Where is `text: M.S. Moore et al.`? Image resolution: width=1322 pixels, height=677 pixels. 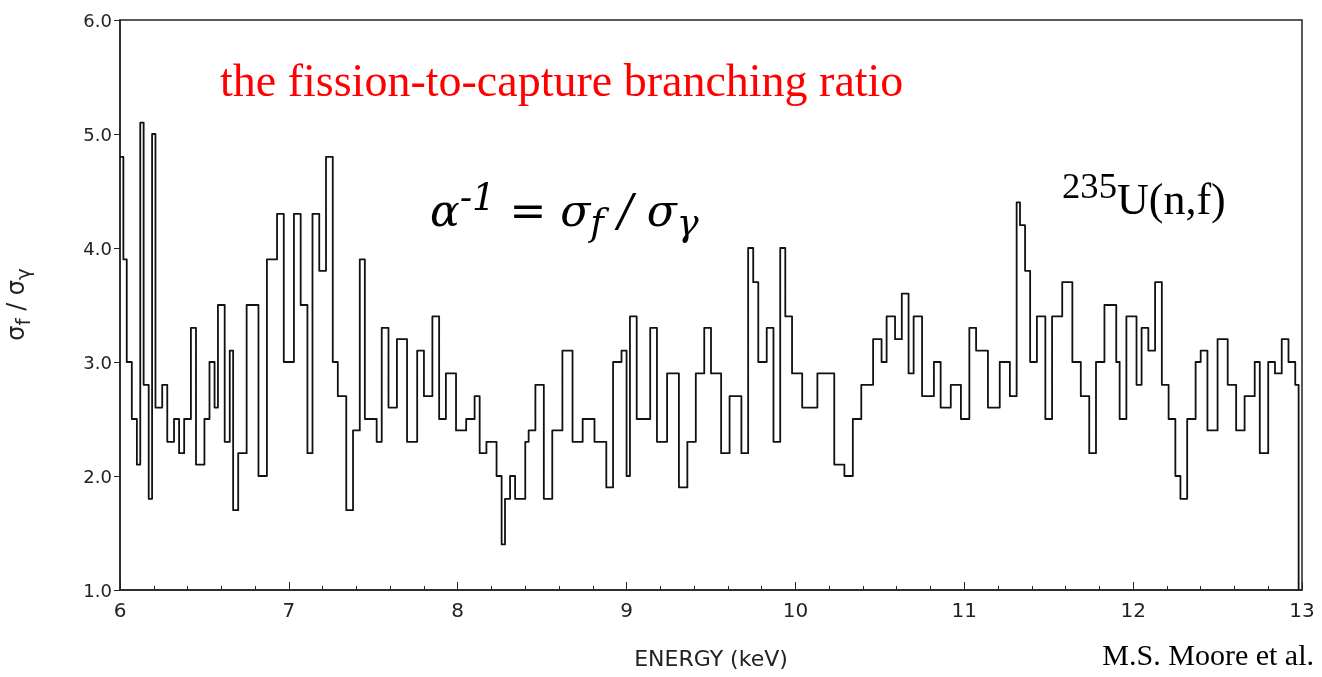 text: M.S. Moore et al. is located at coordinates (1208, 654).